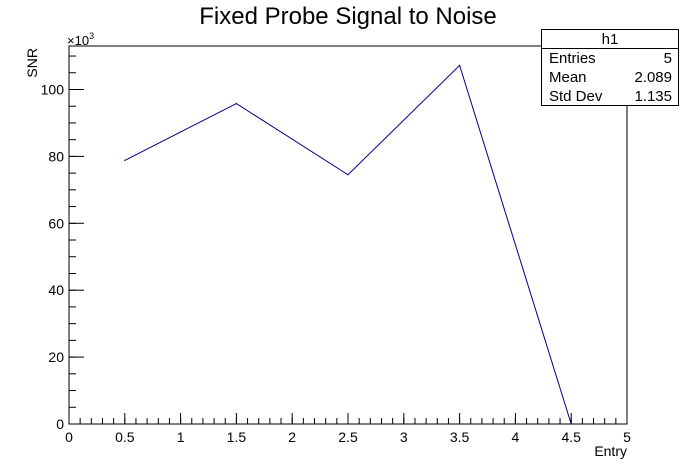  Describe the element at coordinates (571, 437) in the screenshot. I see `x-tick-label: 4.5` at that location.